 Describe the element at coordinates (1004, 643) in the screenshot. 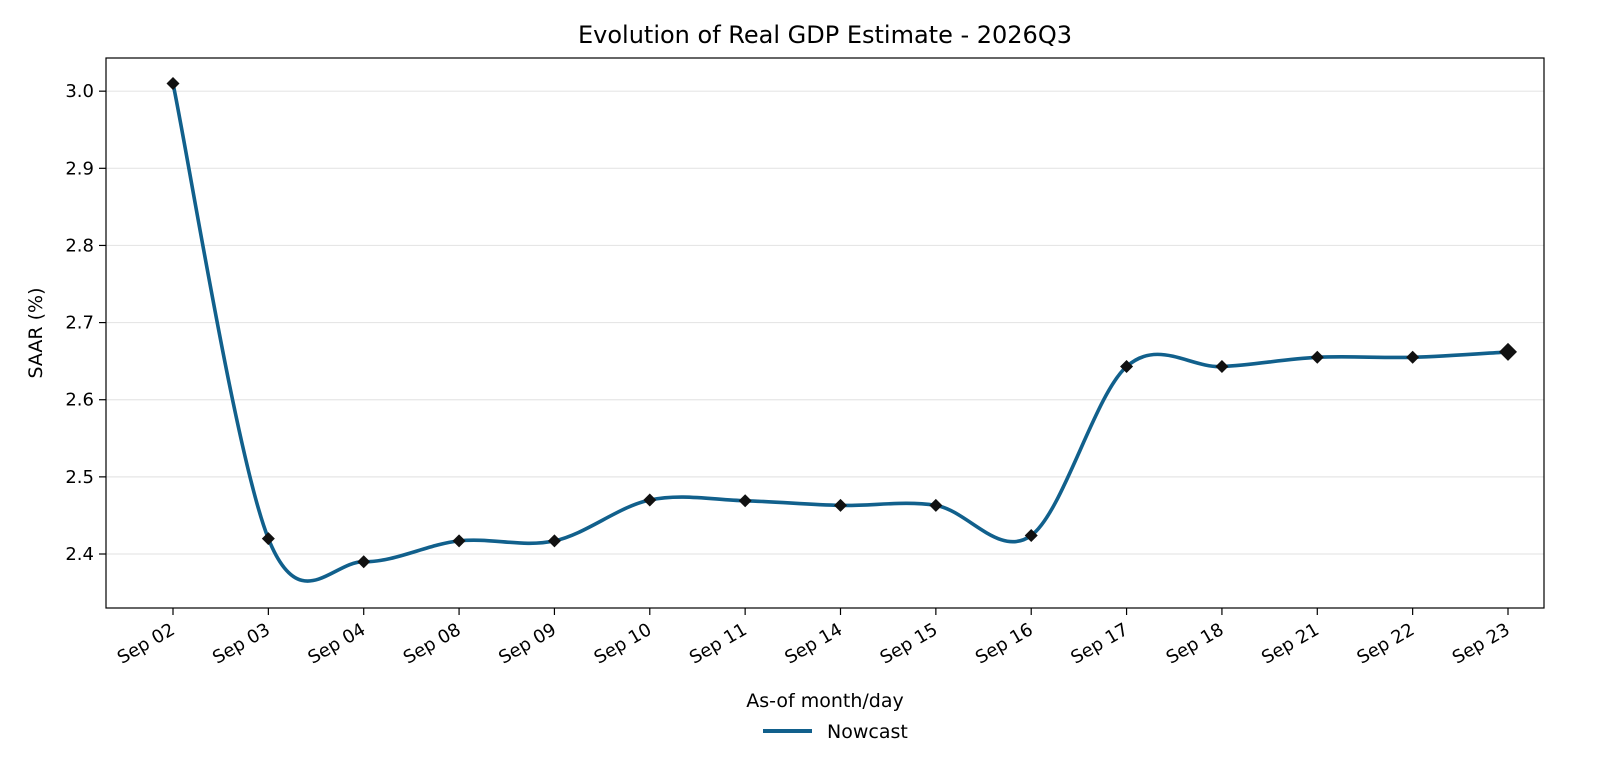

I see `x-tick-label: Sep 16` at that location.